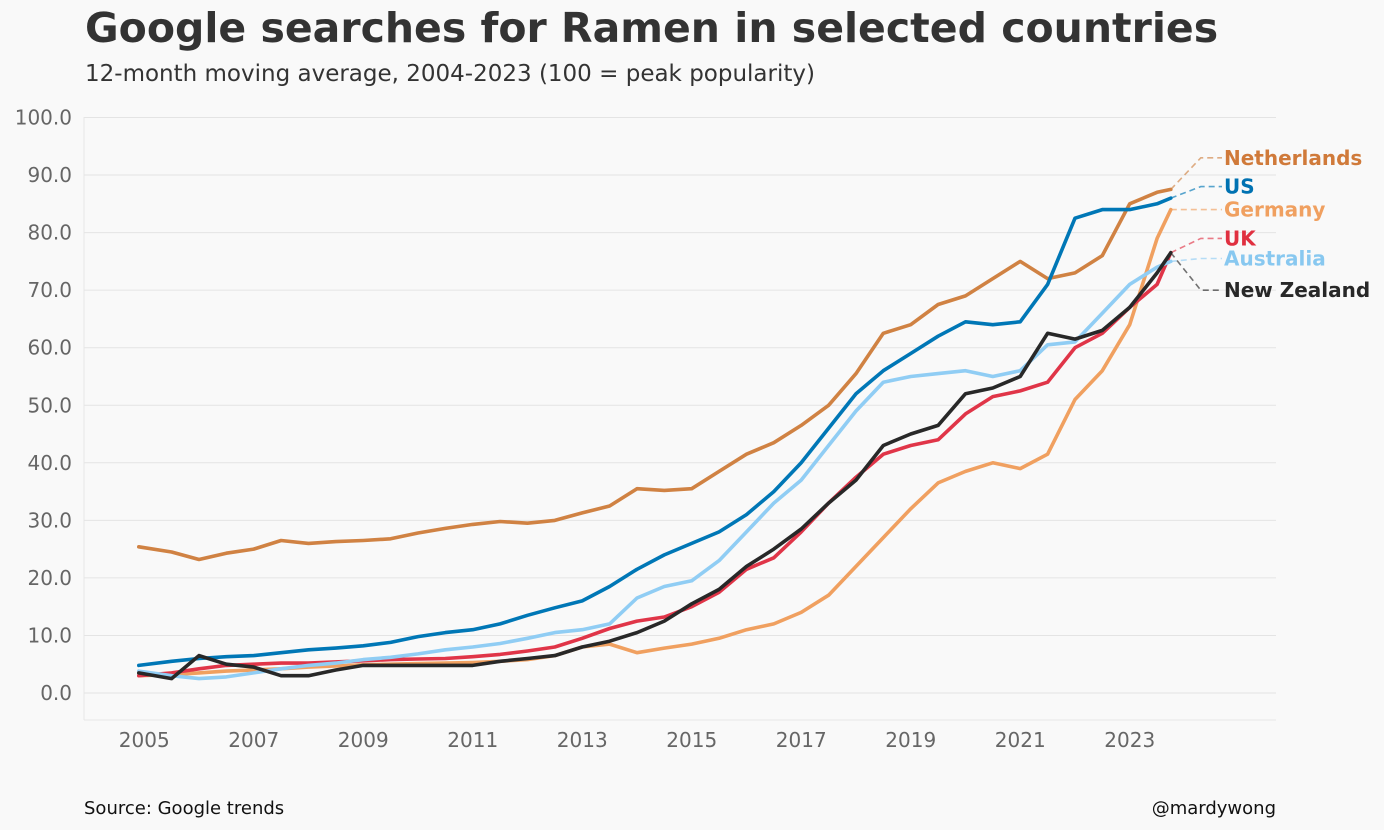  What do you see at coordinates (1297, 290) in the screenshot?
I see `series-label-new-zealand: New Zealand` at bounding box center [1297, 290].